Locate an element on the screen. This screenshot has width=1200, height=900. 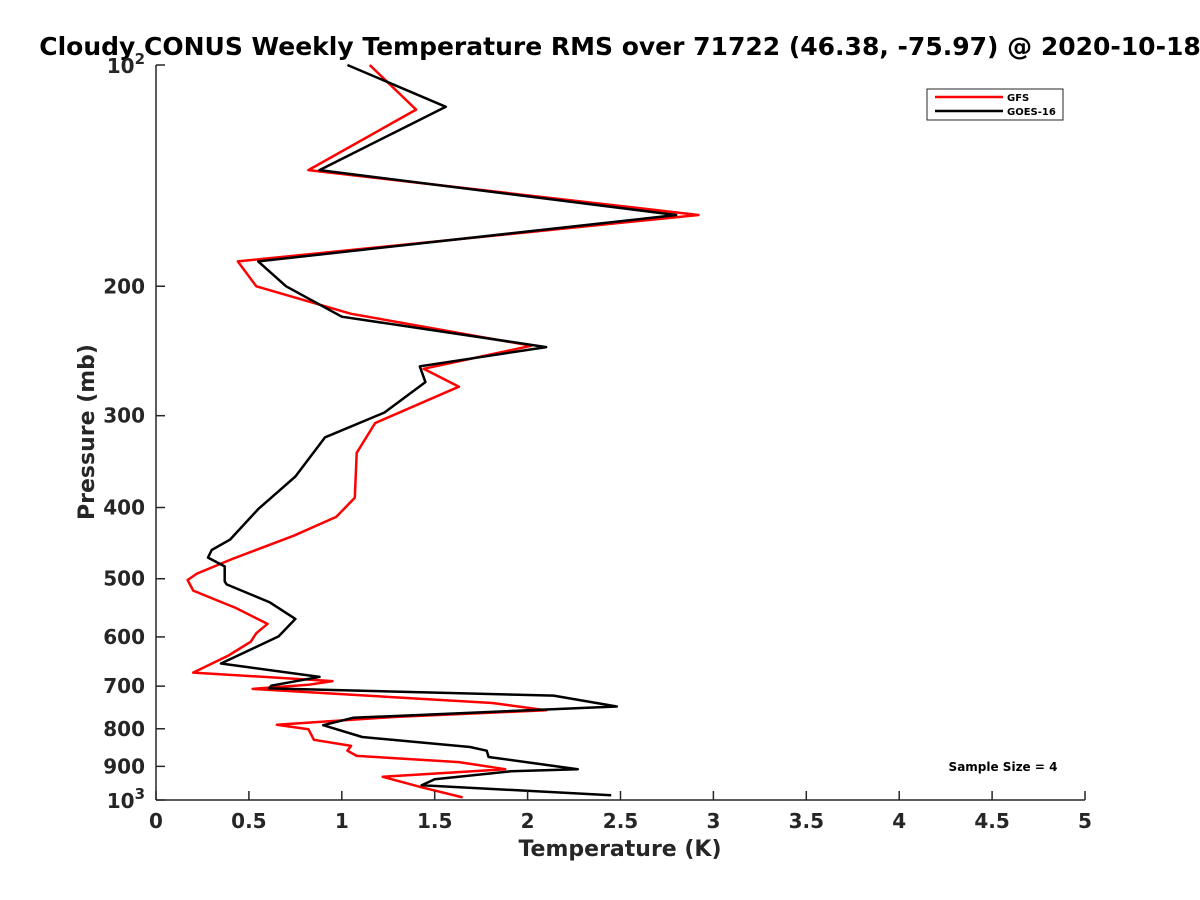
x-tick-label: 0 is located at coordinates (156, 821).